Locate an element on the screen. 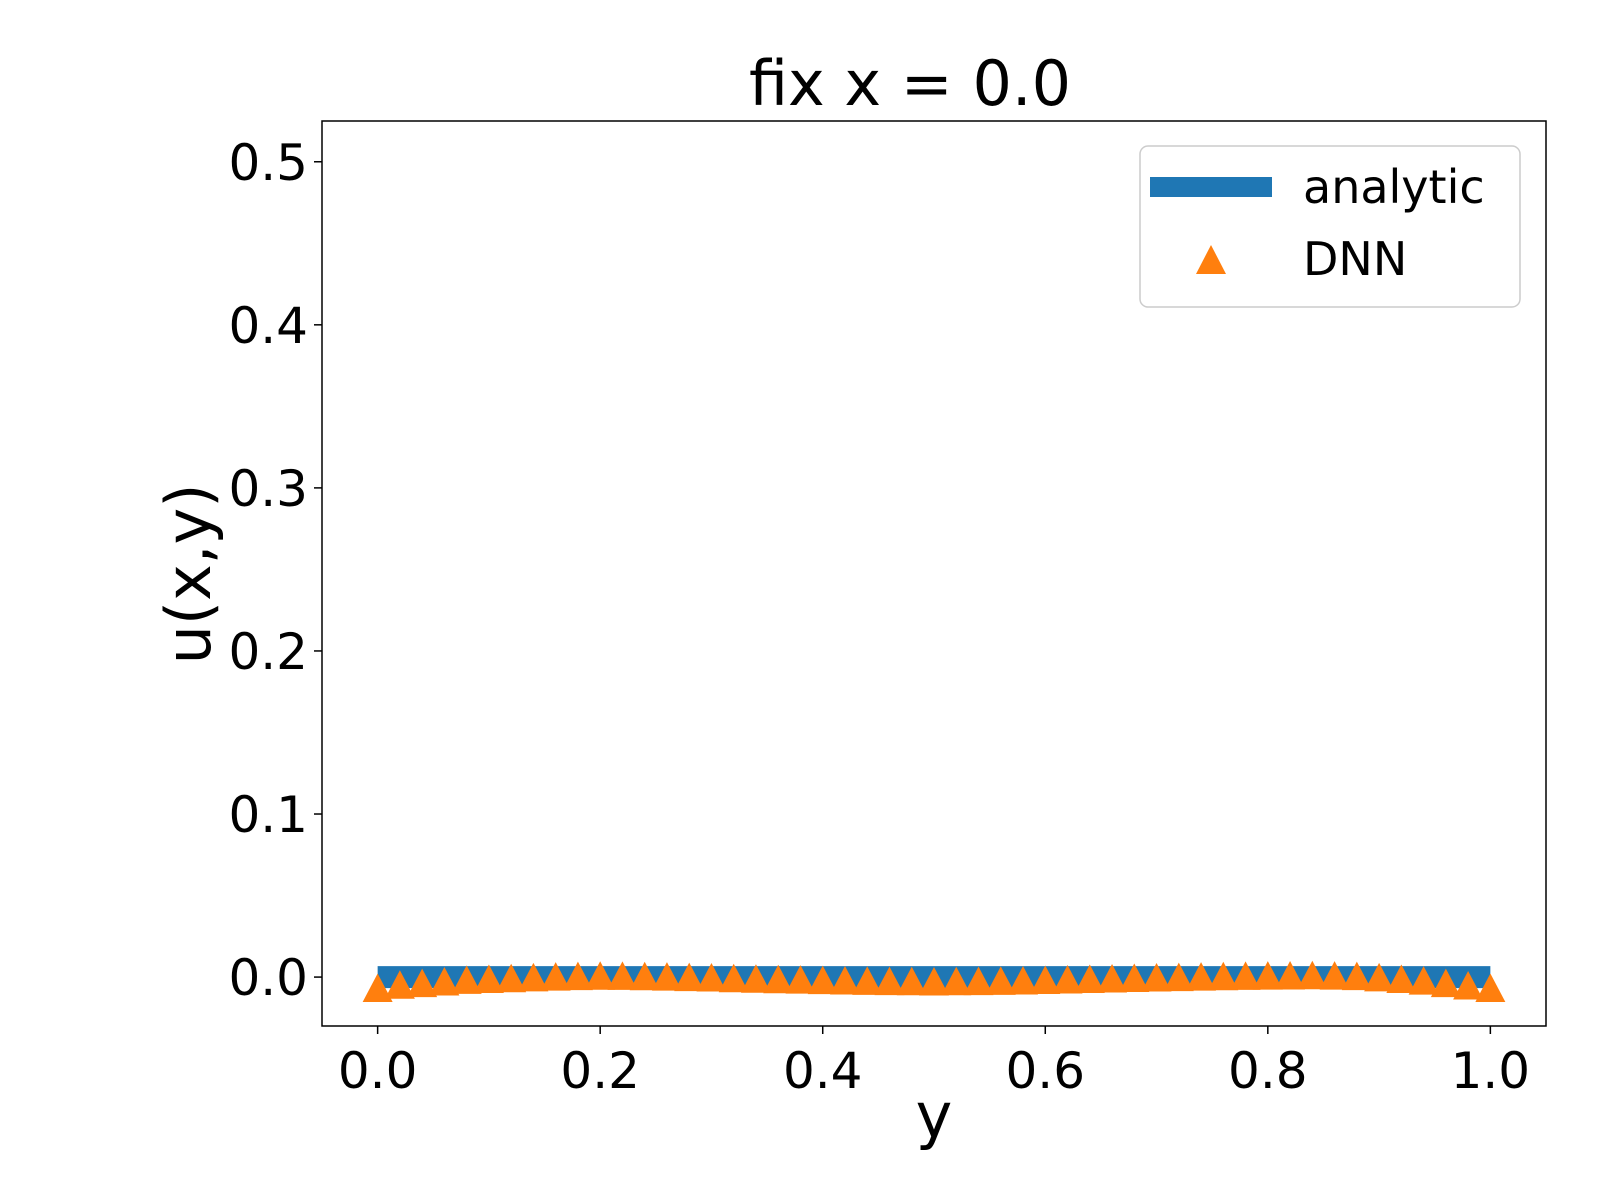  x-tick-label: 0.8 is located at coordinates (1268, 1071).